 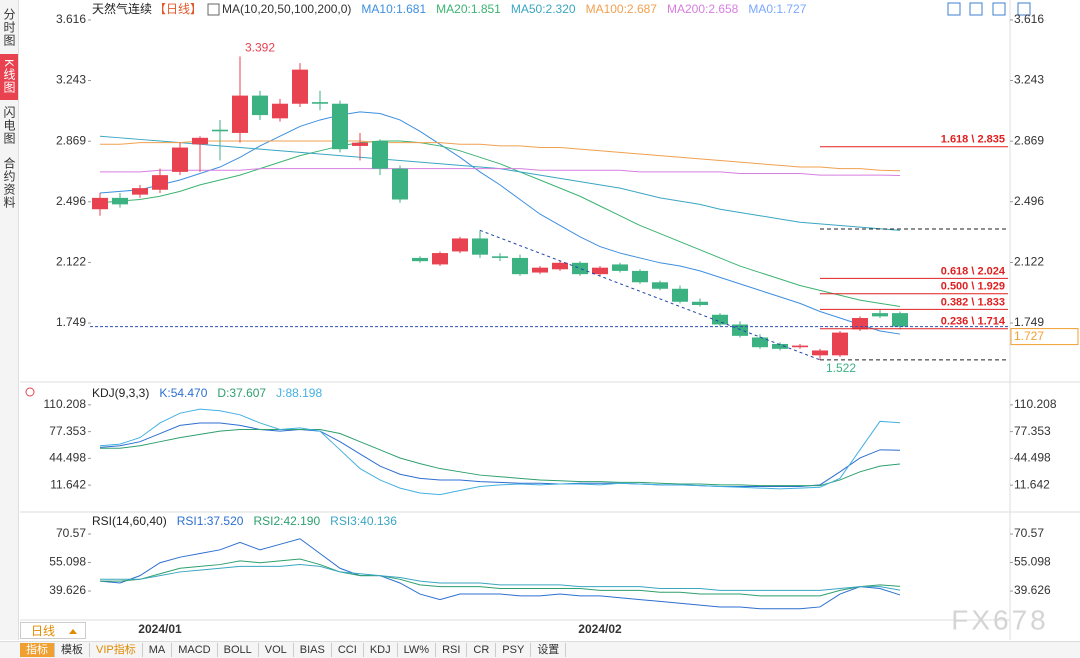 What do you see at coordinates (1029, 201) in the screenshot?
I see `y-tick-label-right: 2.496` at bounding box center [1029, 201].